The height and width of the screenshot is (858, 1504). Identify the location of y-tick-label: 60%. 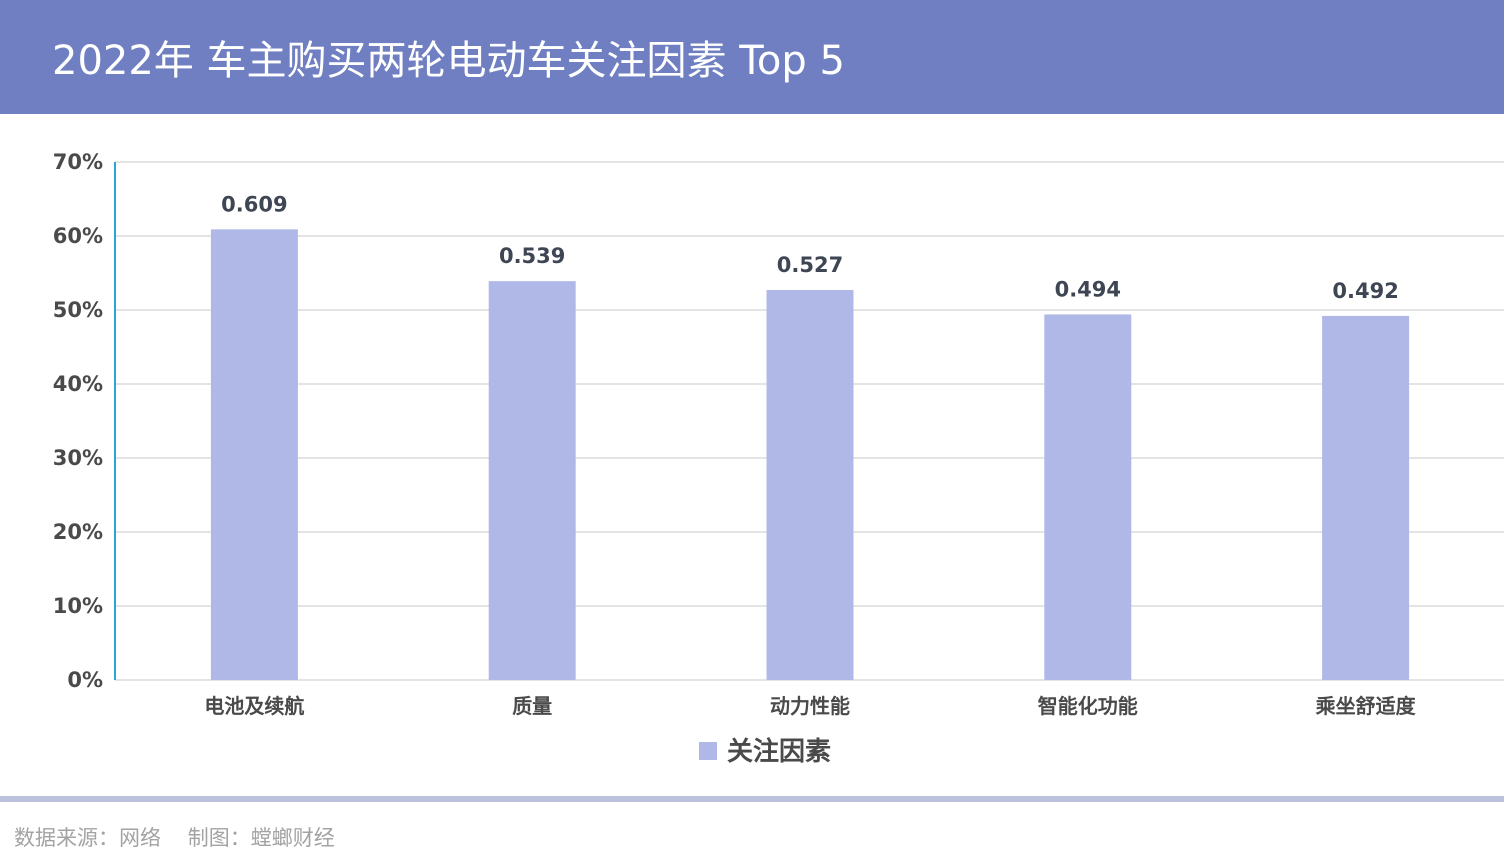
(78, 236).